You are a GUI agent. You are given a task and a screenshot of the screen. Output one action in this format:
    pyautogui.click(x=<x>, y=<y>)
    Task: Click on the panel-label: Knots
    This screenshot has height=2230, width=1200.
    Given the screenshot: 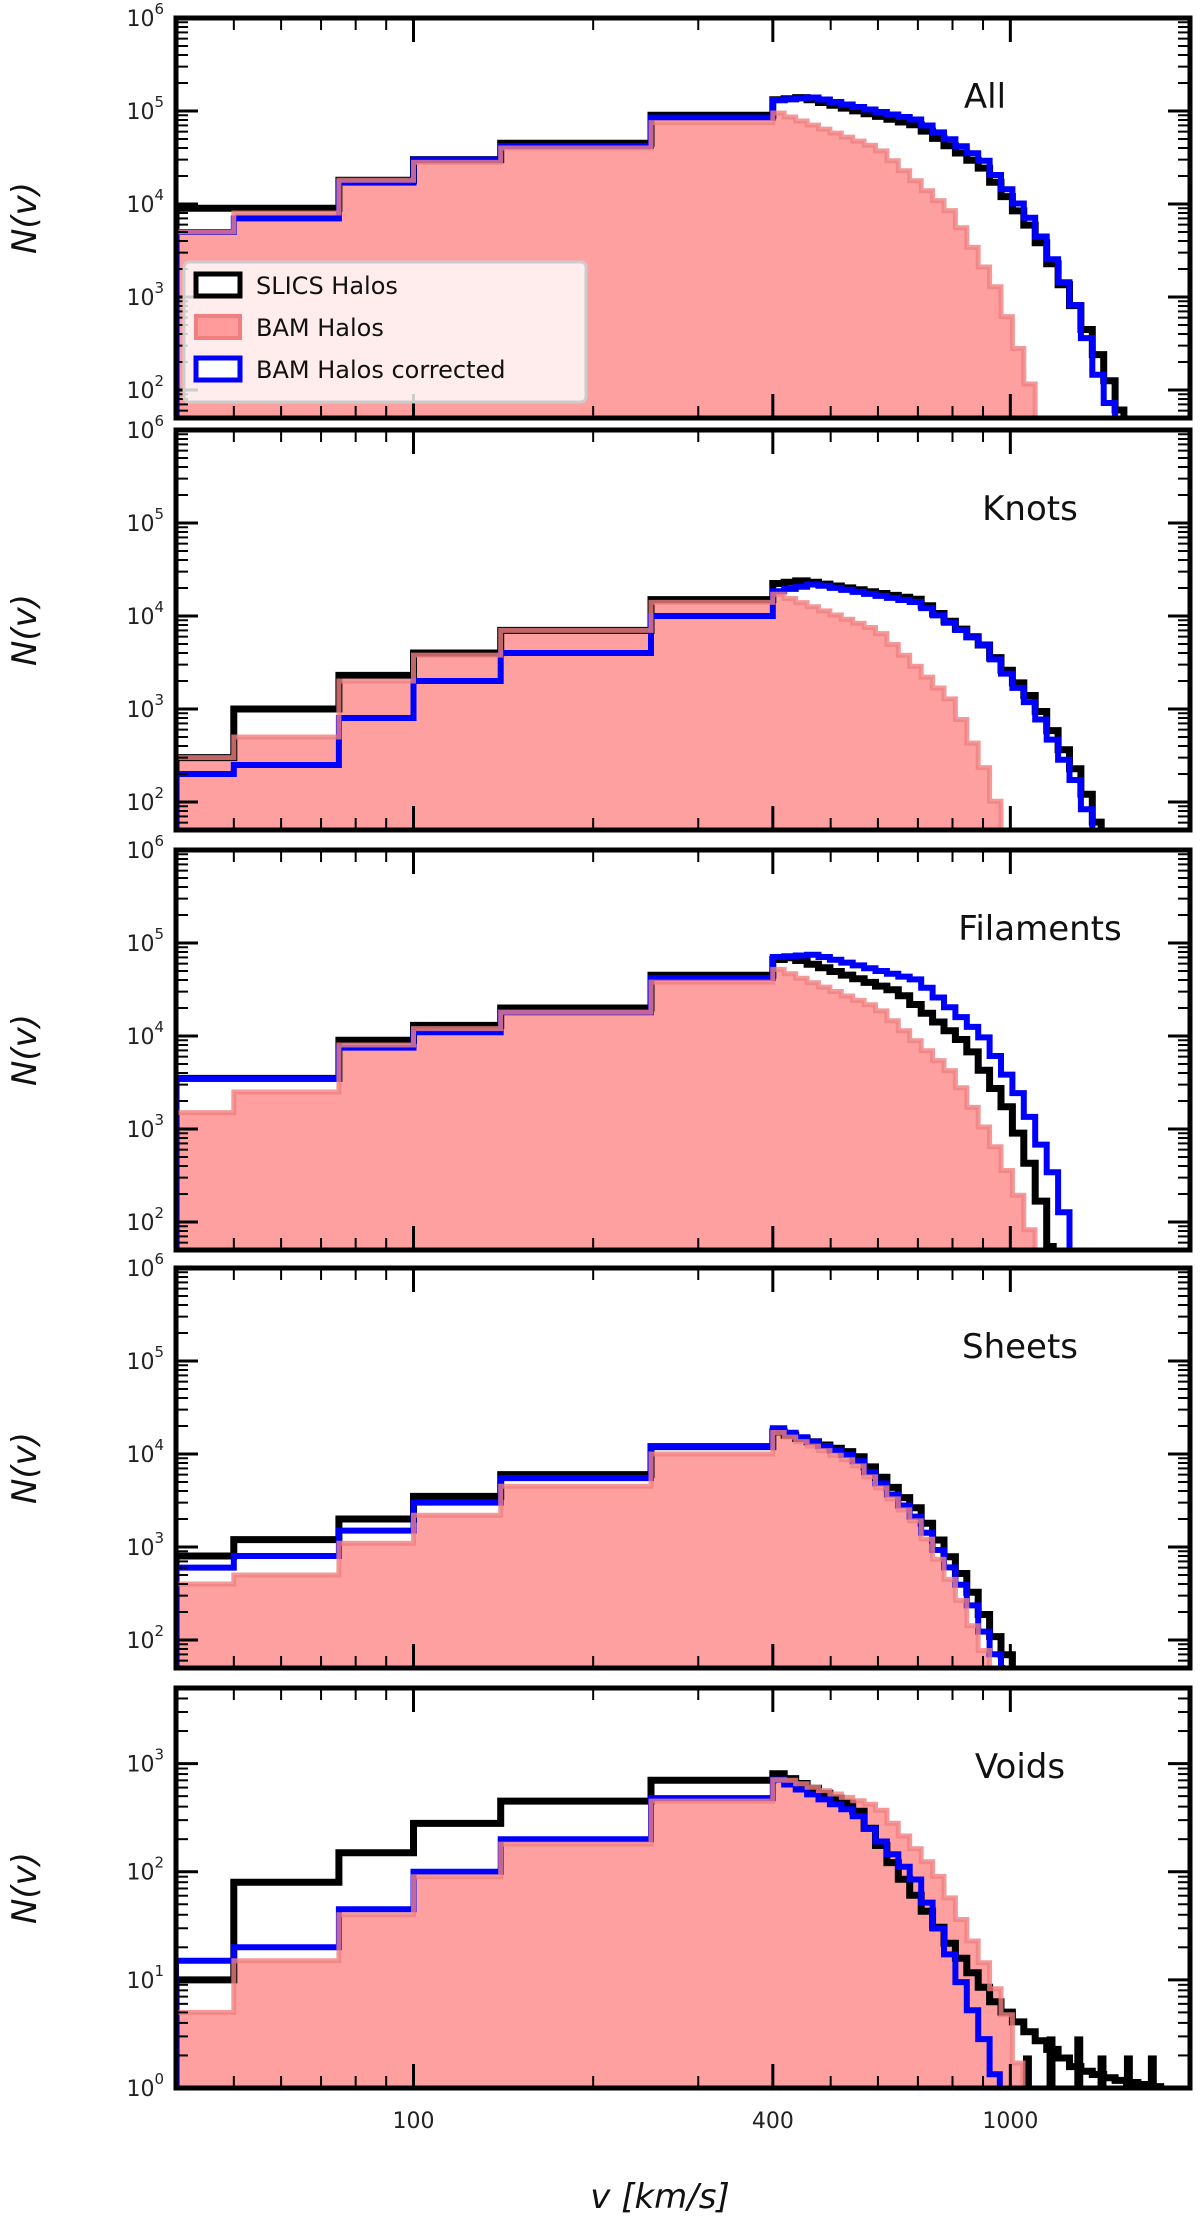 What is the action you would take?
    pyautogui.click(x=1030, y=509)
    